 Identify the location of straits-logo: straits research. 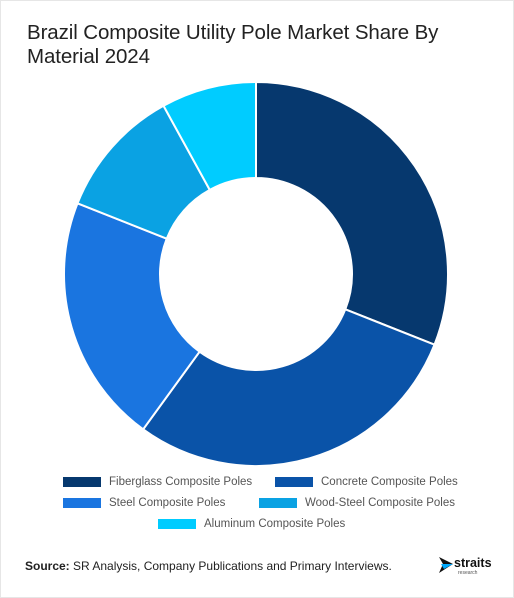
(468, 566).